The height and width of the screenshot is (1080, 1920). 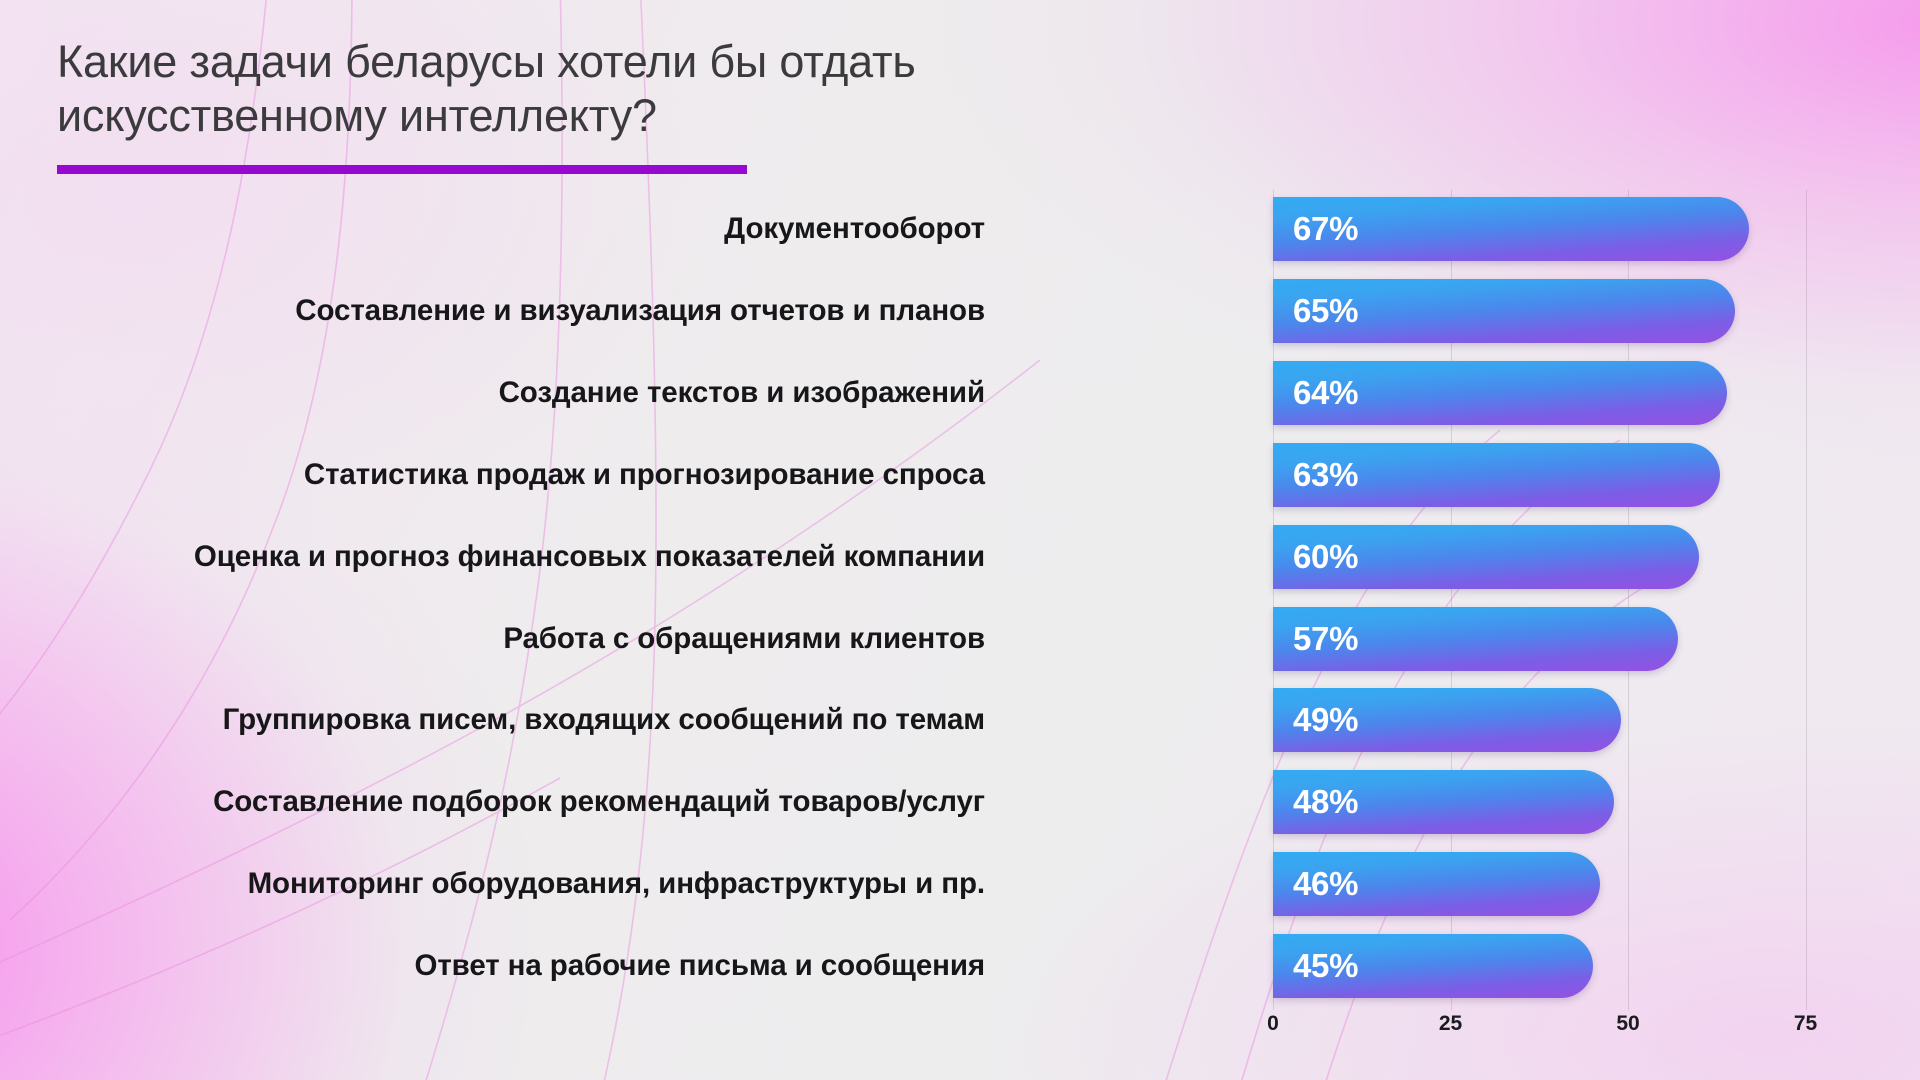 I want to click on bar: 64%, so click(x=1500, y=392).